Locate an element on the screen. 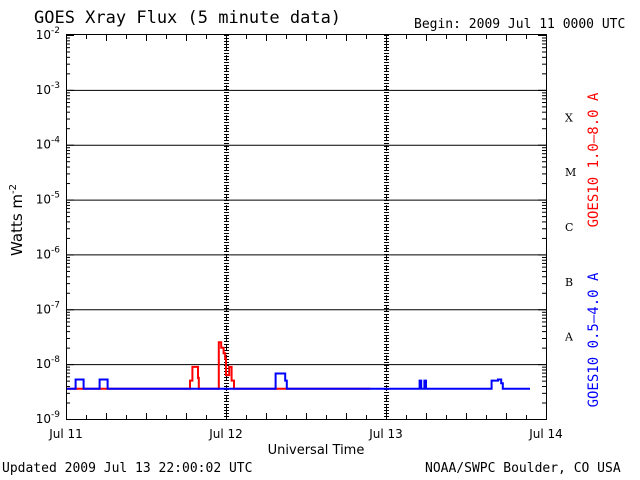 This screenshot has height=480, width=640. data-series is located at coordinates (298, 365).